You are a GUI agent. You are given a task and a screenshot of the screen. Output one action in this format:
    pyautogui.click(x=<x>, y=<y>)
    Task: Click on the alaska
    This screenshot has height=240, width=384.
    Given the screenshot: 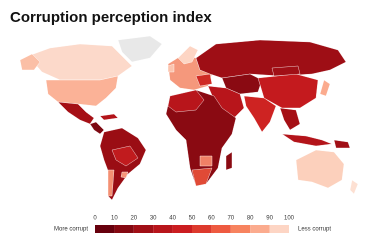 What is the action you would take?
    pyautogui.click(x=30, y=62)
    